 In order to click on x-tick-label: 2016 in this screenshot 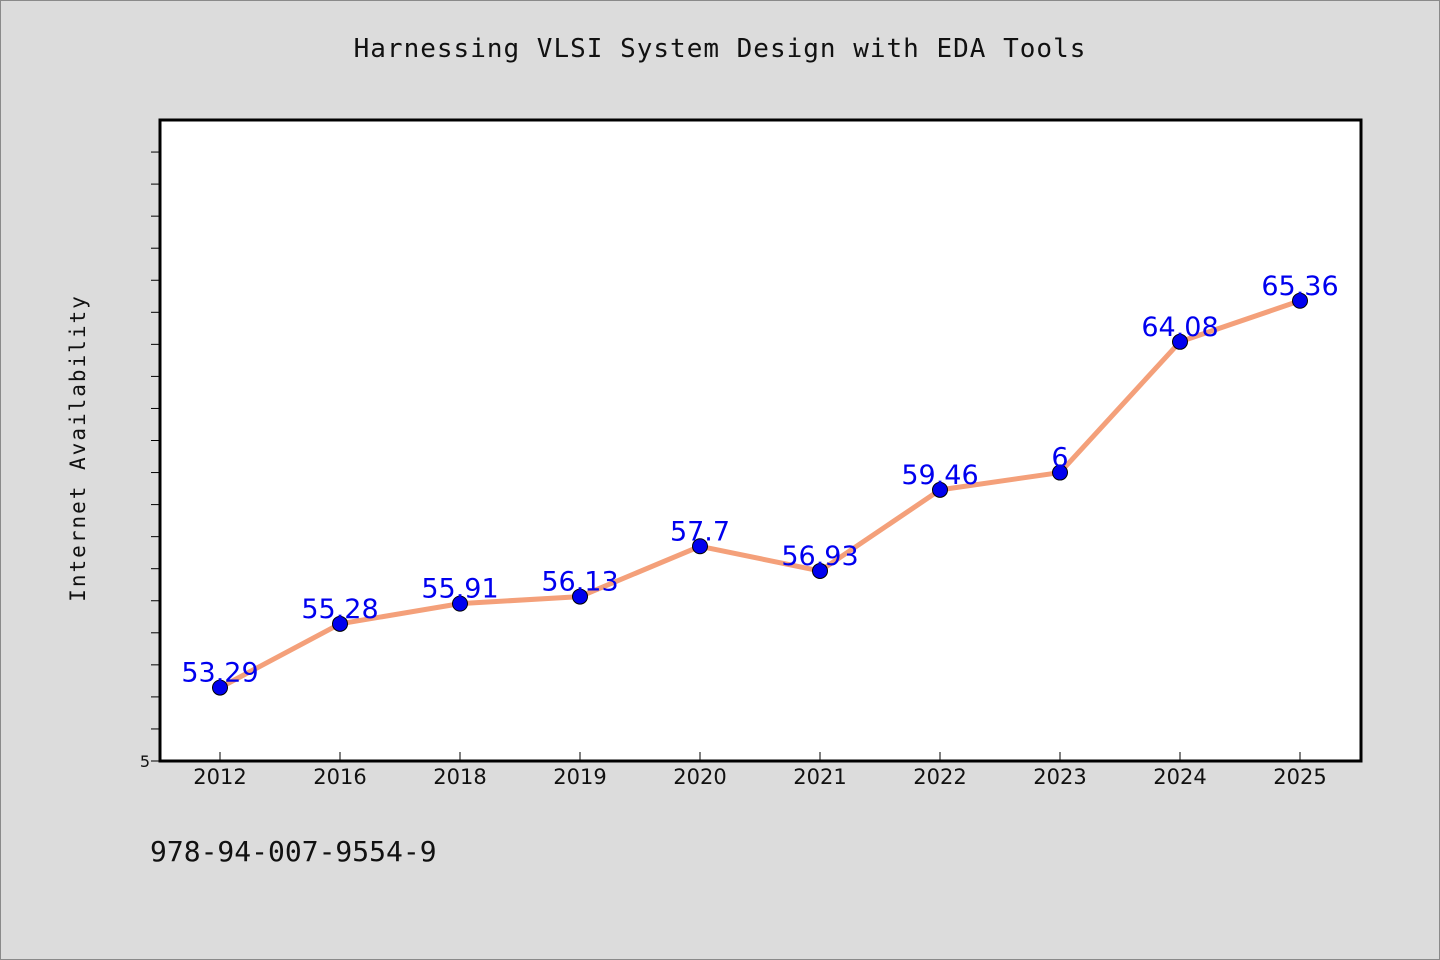, I will do `click(339, 777)`.